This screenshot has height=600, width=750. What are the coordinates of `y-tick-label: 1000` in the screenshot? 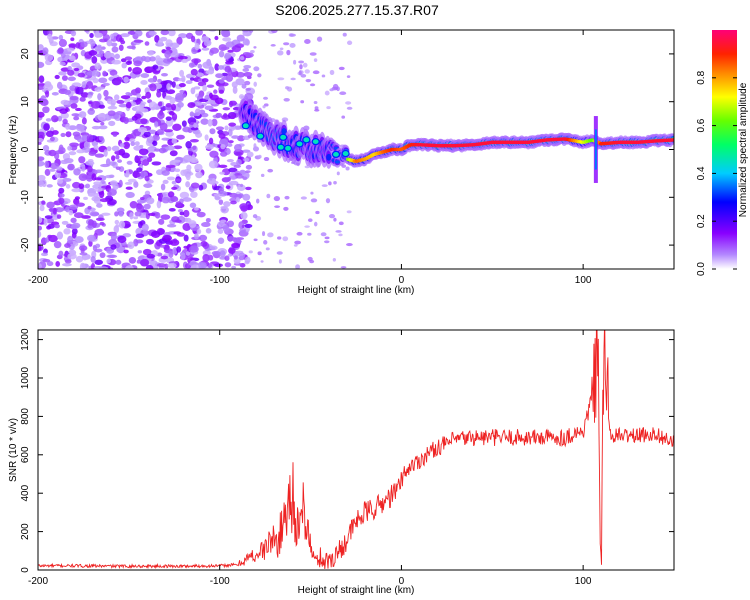 It's located at (25, 377).